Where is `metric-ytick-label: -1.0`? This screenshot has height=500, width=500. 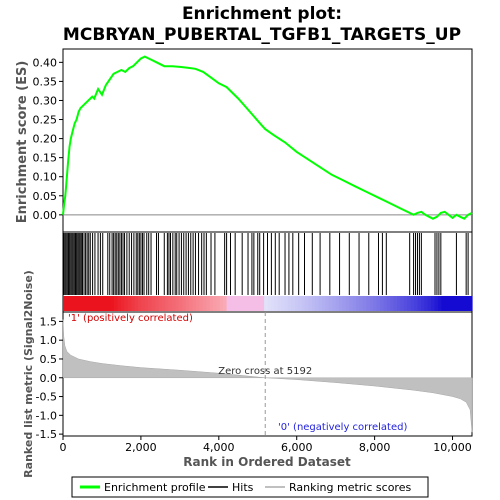
metric-ytick-label: -1.0 is located at coordinates (46, 415).